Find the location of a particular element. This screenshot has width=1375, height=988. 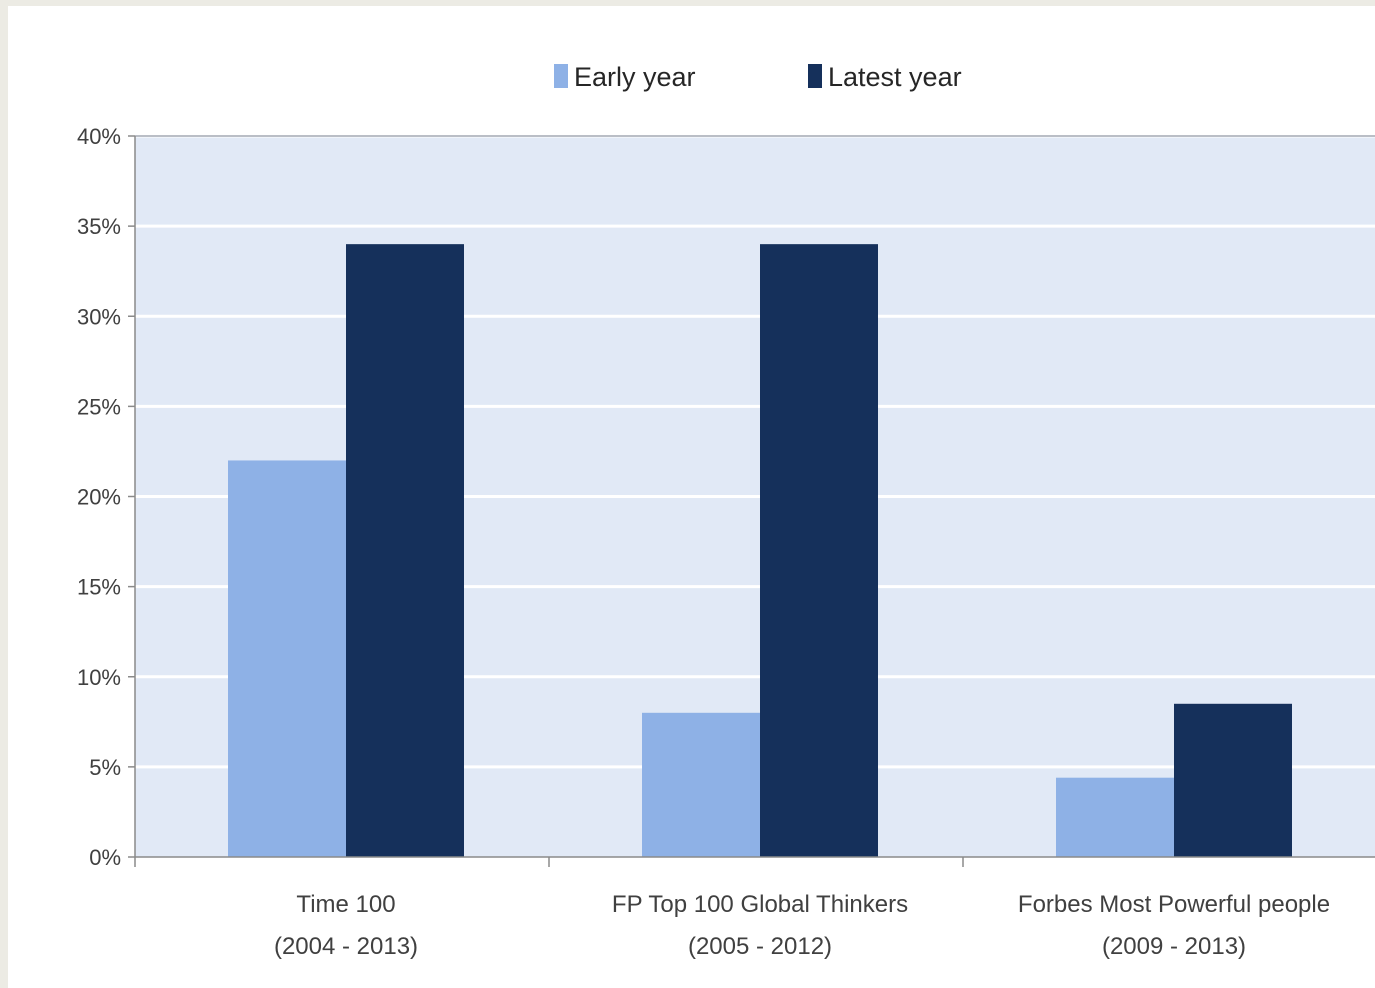

x-category-label: Time 100 is located at coordinates (345, 904).